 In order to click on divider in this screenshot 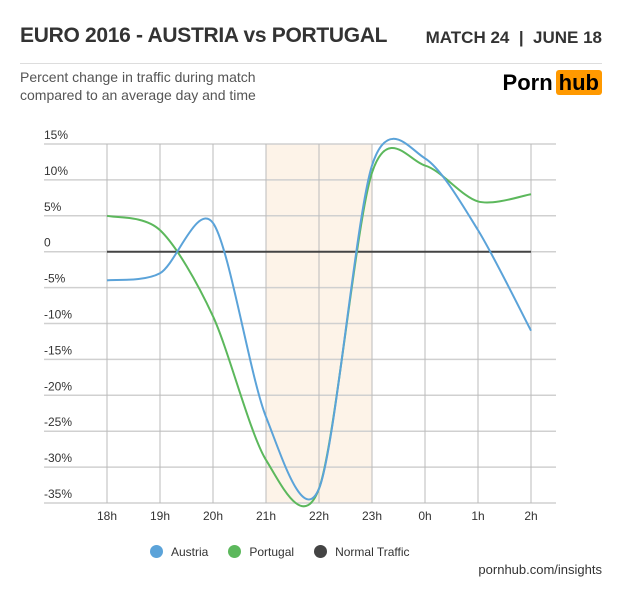, I will do `click(311, 63)`.